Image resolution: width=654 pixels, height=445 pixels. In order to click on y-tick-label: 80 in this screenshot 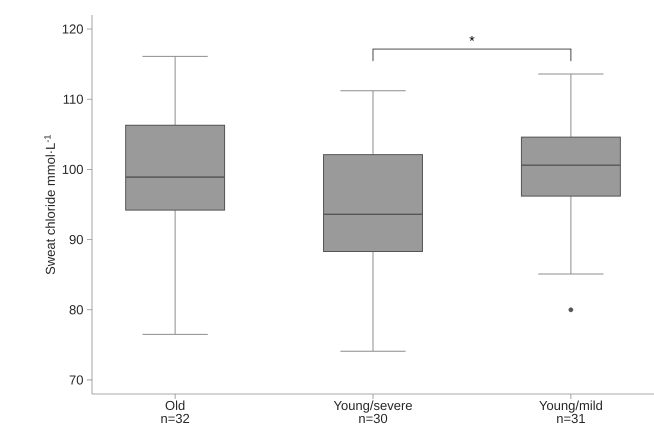, I will do `click(76, 309)`.